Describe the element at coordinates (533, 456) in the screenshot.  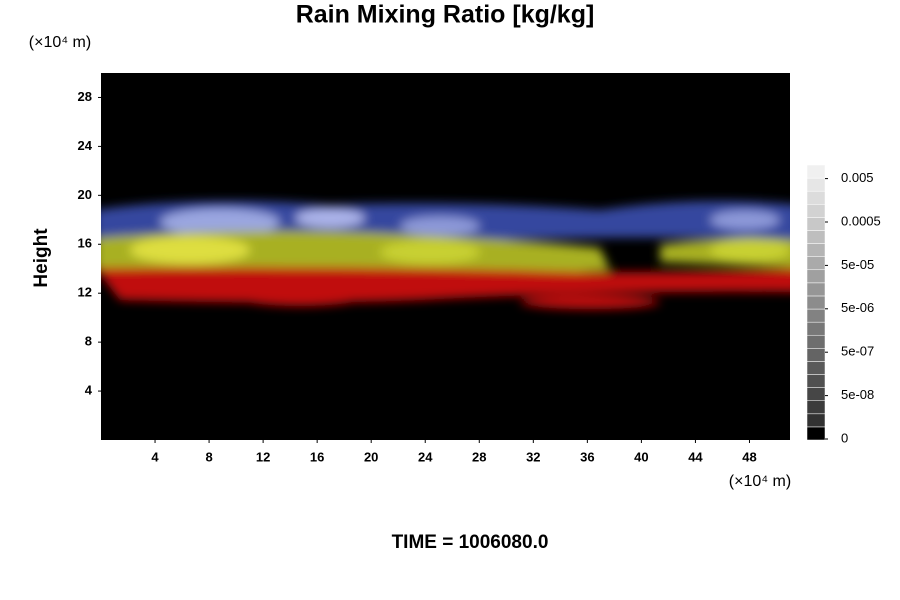
I see `x-tick-label: 32` at that location.